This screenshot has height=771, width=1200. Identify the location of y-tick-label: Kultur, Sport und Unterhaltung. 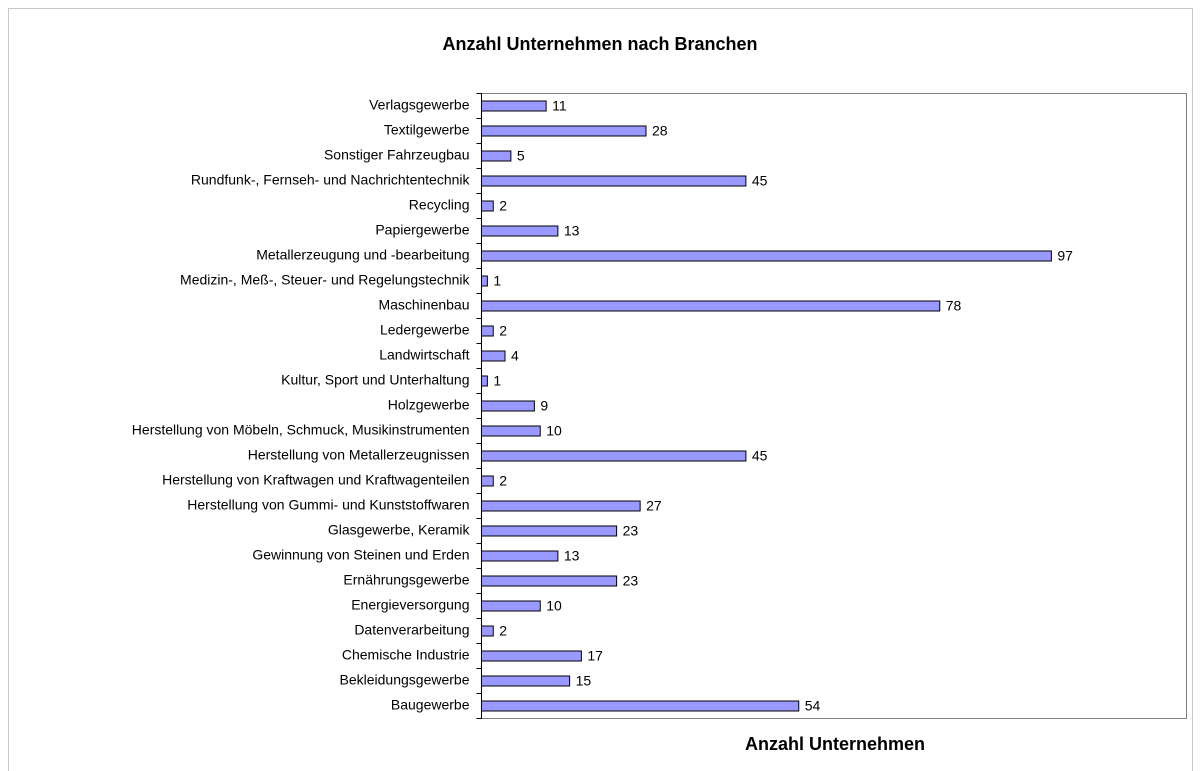
(375, 380).